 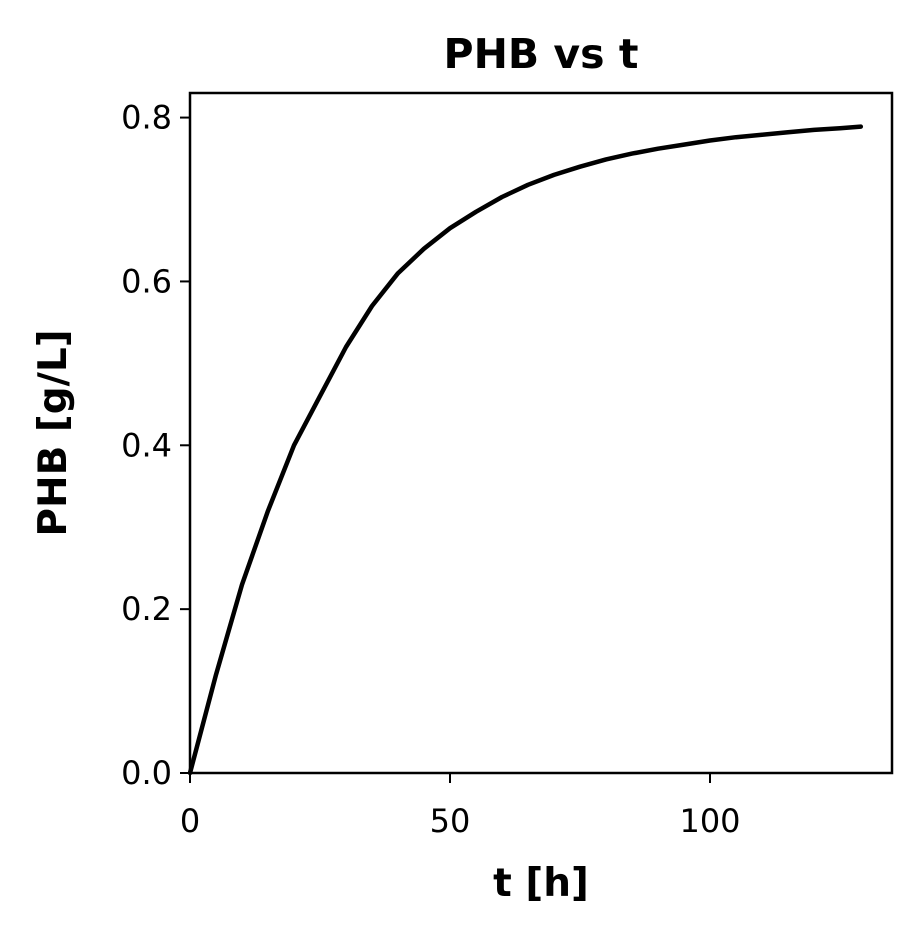 What do you see at coordinates (146, 773) in the screenshot?
I see `y-tick-label: 0.0` at bounding box center [146, 773].